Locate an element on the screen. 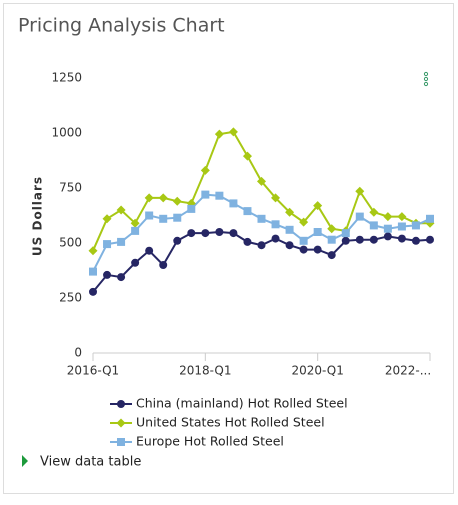 This screenshot has height=505, width=458. y-tick-label: 1250 is located at coordinates (66, 78).